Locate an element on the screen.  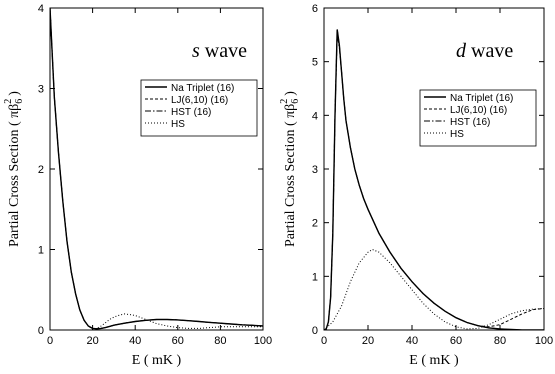
wave-annotation-letter: d is located at coordinates (461, 51).